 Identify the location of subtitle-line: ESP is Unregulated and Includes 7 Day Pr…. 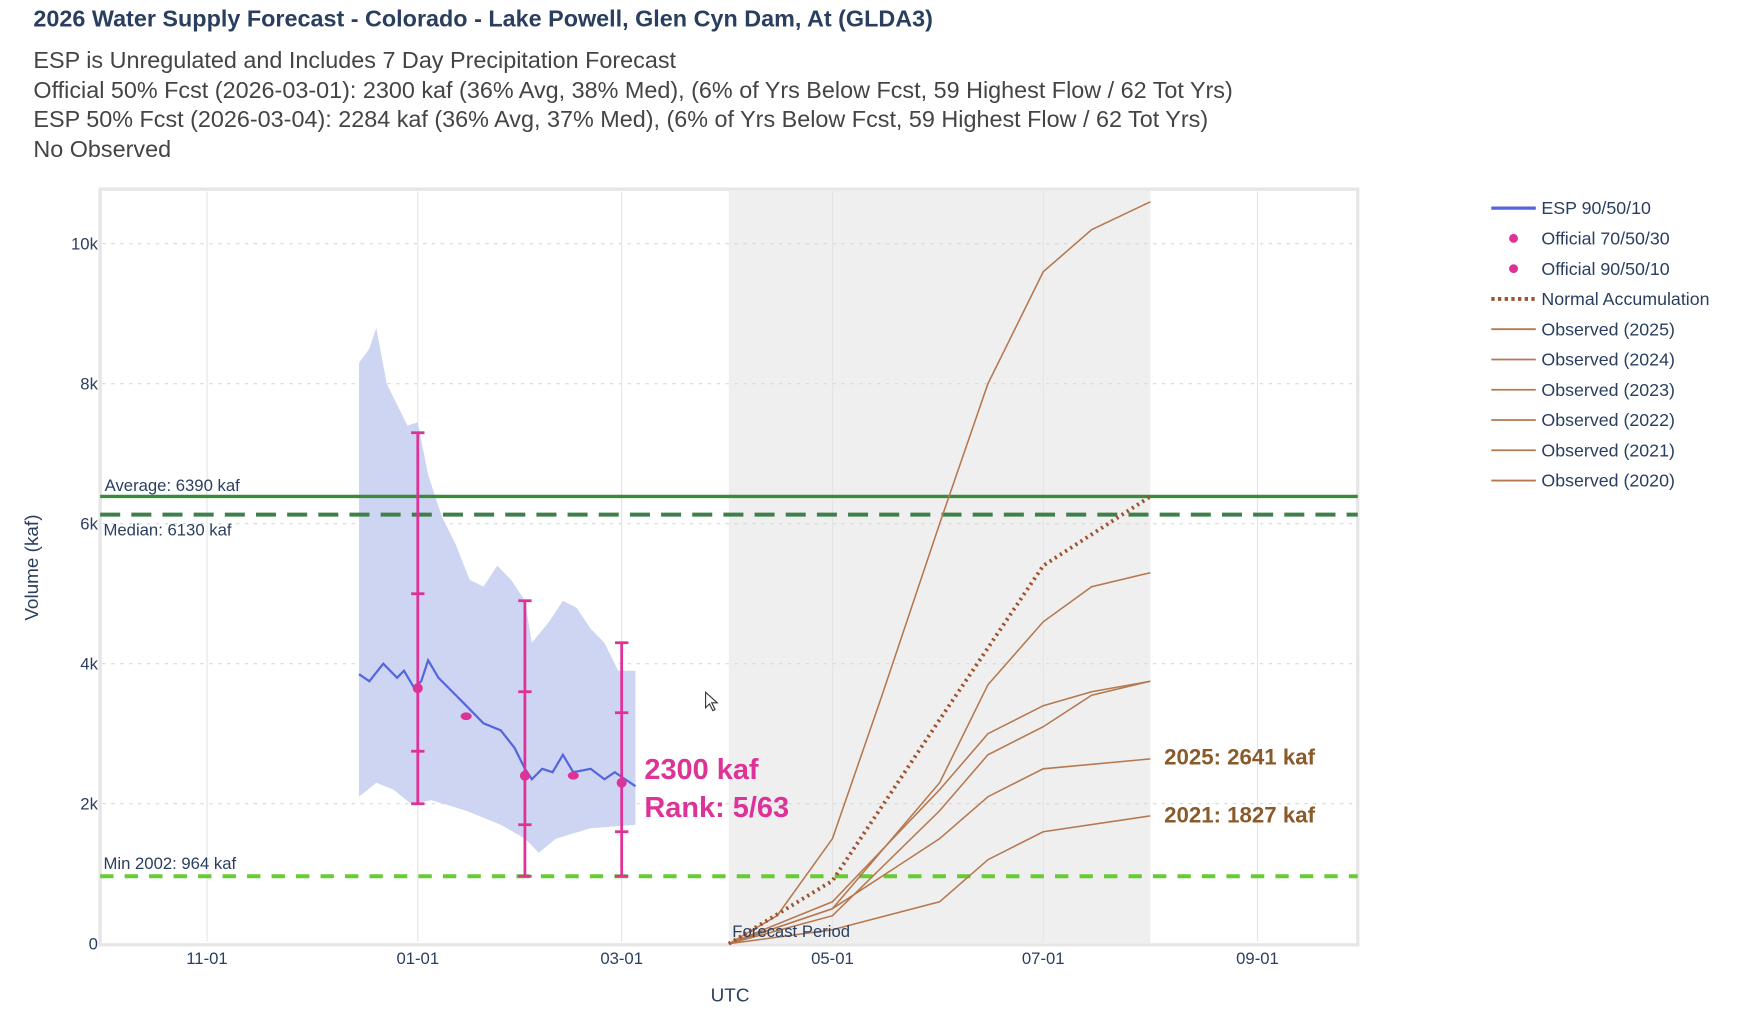
(355, 60).